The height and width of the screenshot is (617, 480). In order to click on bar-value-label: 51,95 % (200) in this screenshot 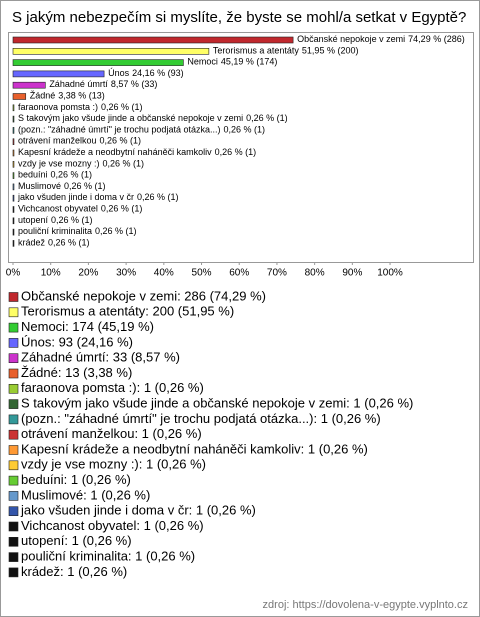, I will do `click(330, 51)`.